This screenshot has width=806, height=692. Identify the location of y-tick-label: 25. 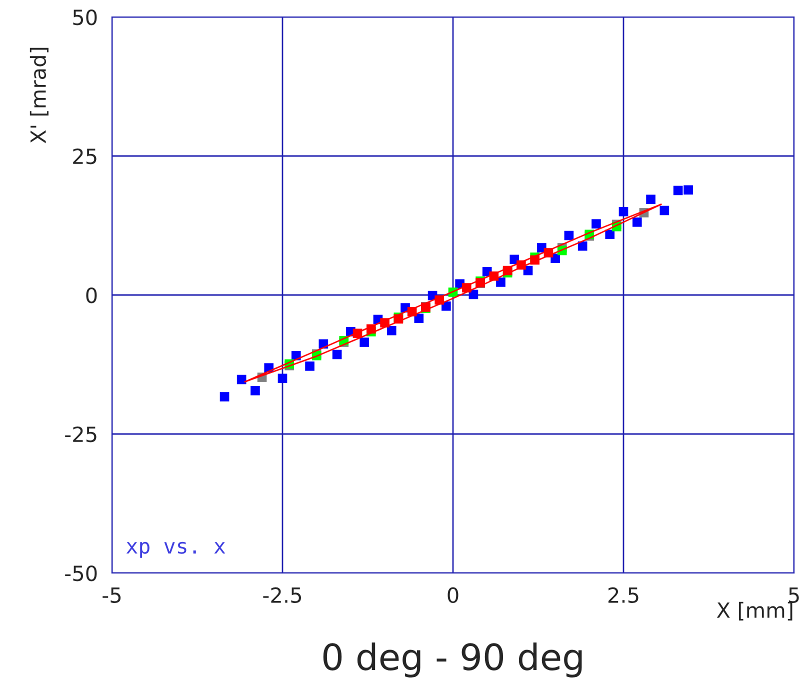
(84, 156).